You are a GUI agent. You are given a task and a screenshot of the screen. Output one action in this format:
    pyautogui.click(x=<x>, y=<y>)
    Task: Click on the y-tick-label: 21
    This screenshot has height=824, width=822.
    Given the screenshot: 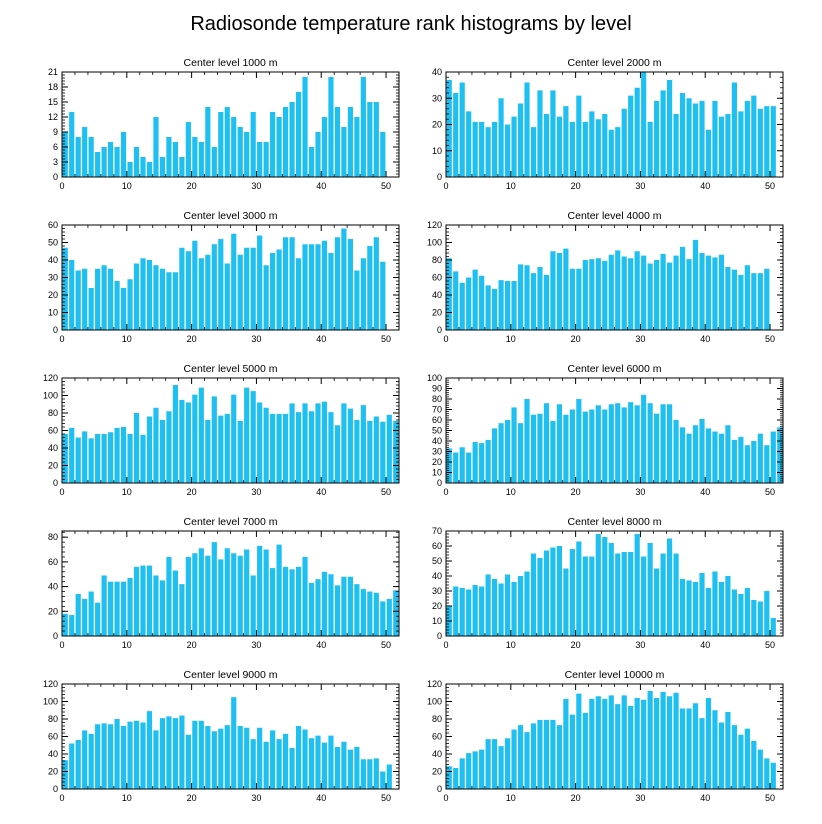 What is the action you would take?
    pyautogui.click(x=53, y=72)
    